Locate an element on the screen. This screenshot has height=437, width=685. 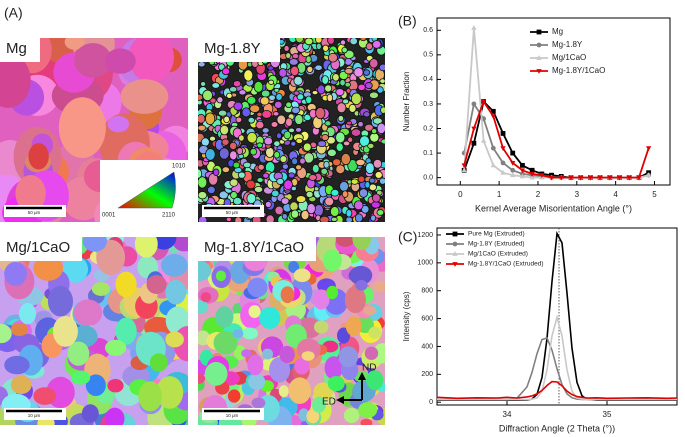
image-label: Mg-1.8Y/1CaO is located at coordinates (254, 247).